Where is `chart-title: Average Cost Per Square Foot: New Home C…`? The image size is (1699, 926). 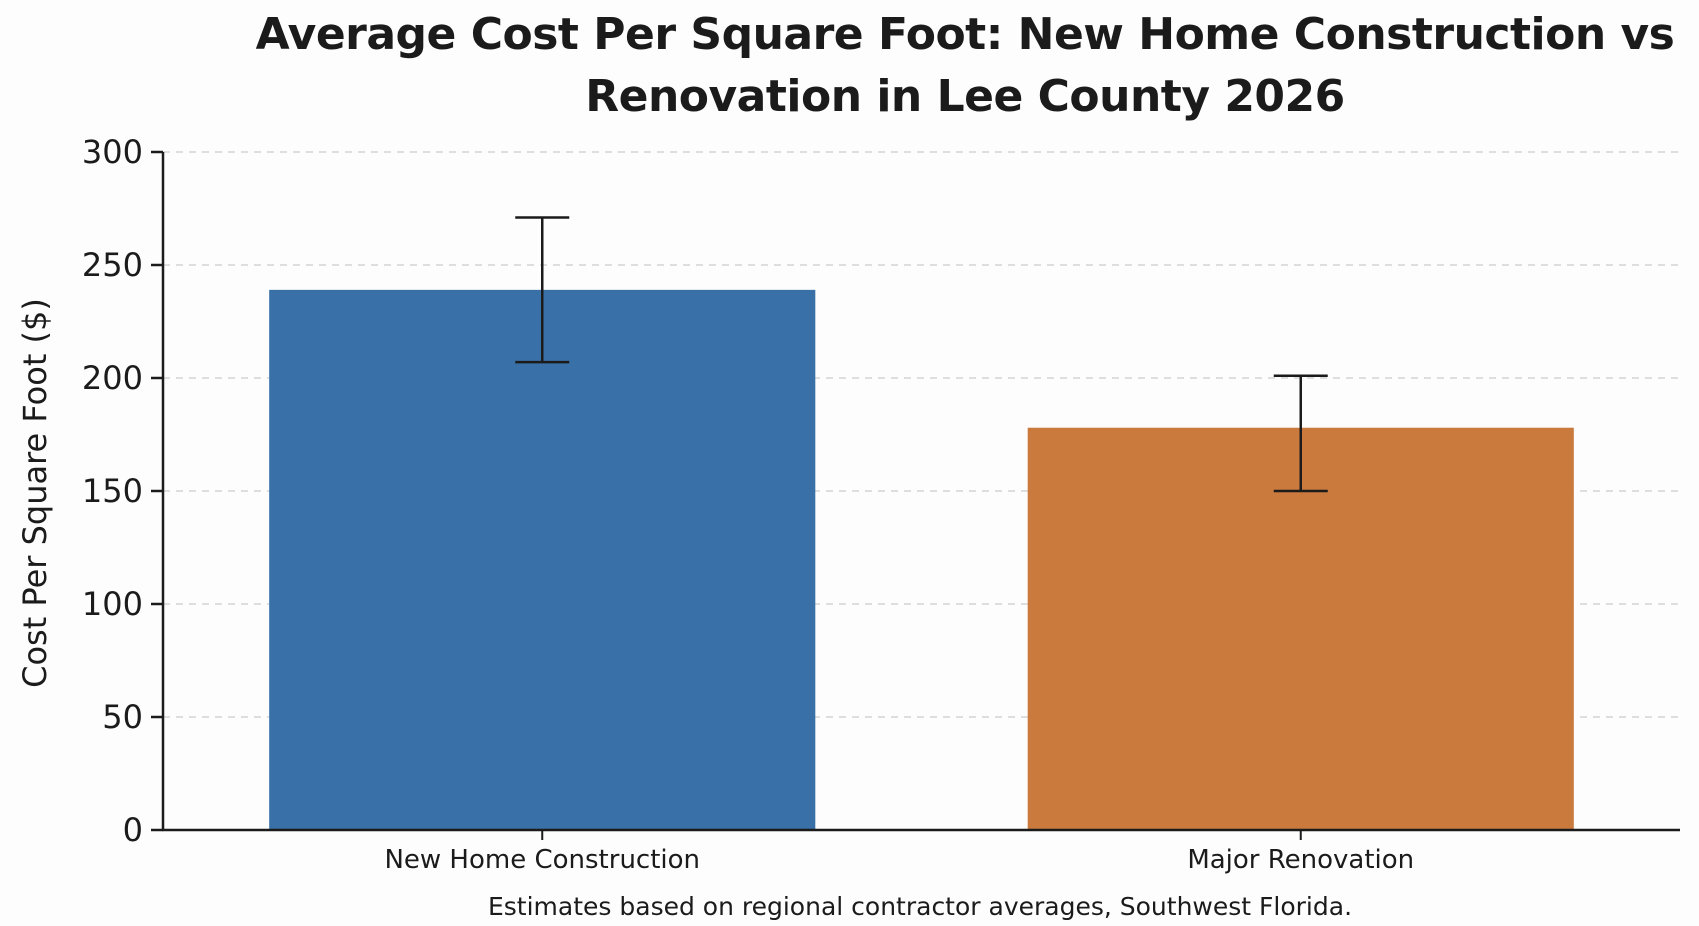
chart-title: Average Cost Per Square Foot: New Home C… is located at coordinates (965, 65).